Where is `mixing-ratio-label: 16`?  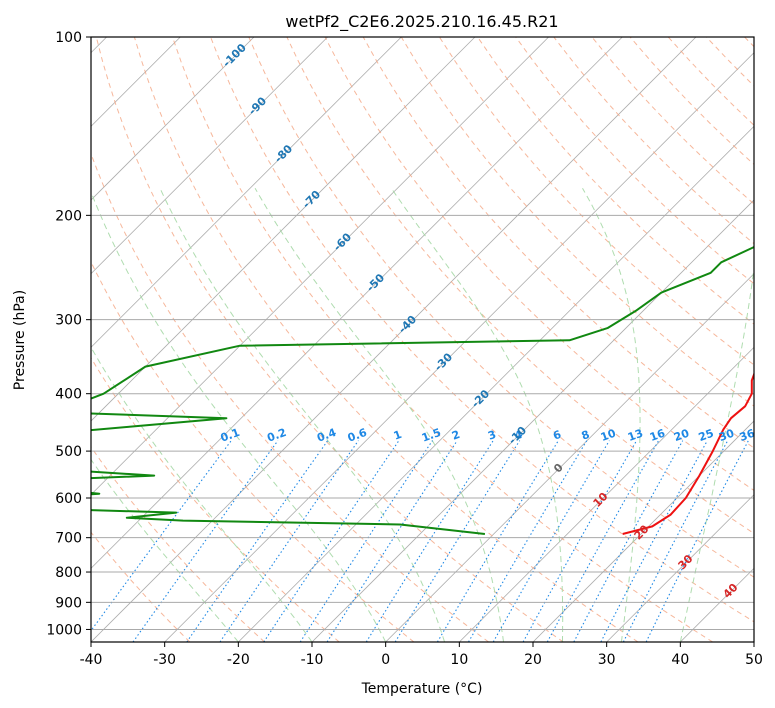
mixing-ratio-label: 16 is located at coordinates (657, 435).